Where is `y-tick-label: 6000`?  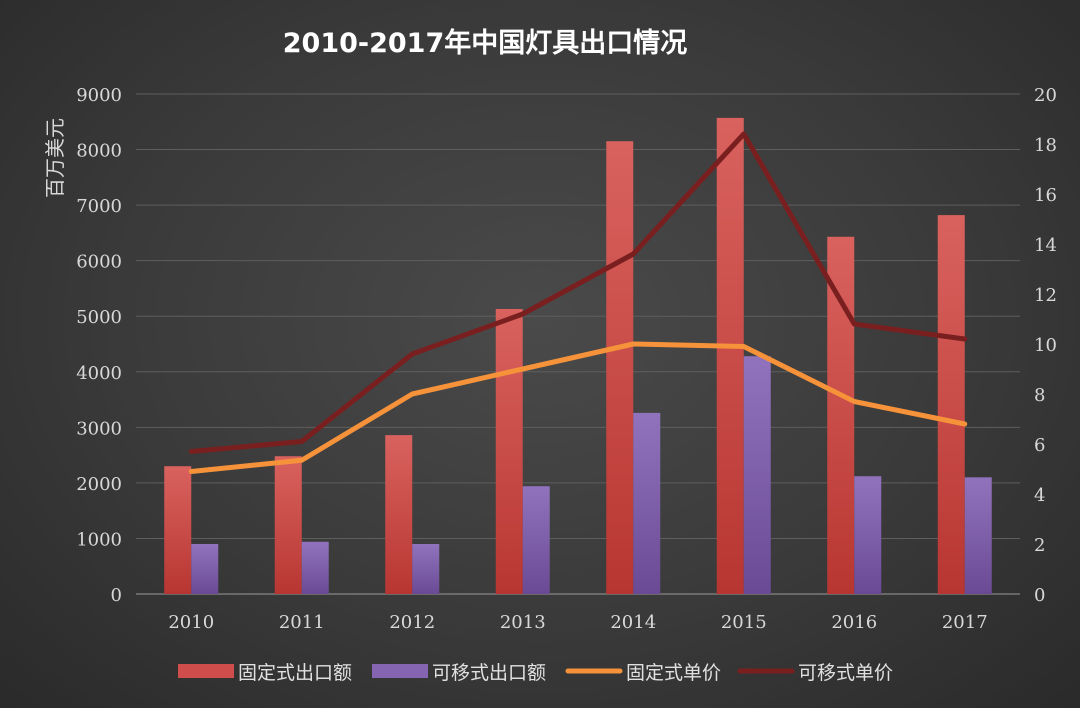
y-tick-label: 6000 is located at coordinates (99, 262).